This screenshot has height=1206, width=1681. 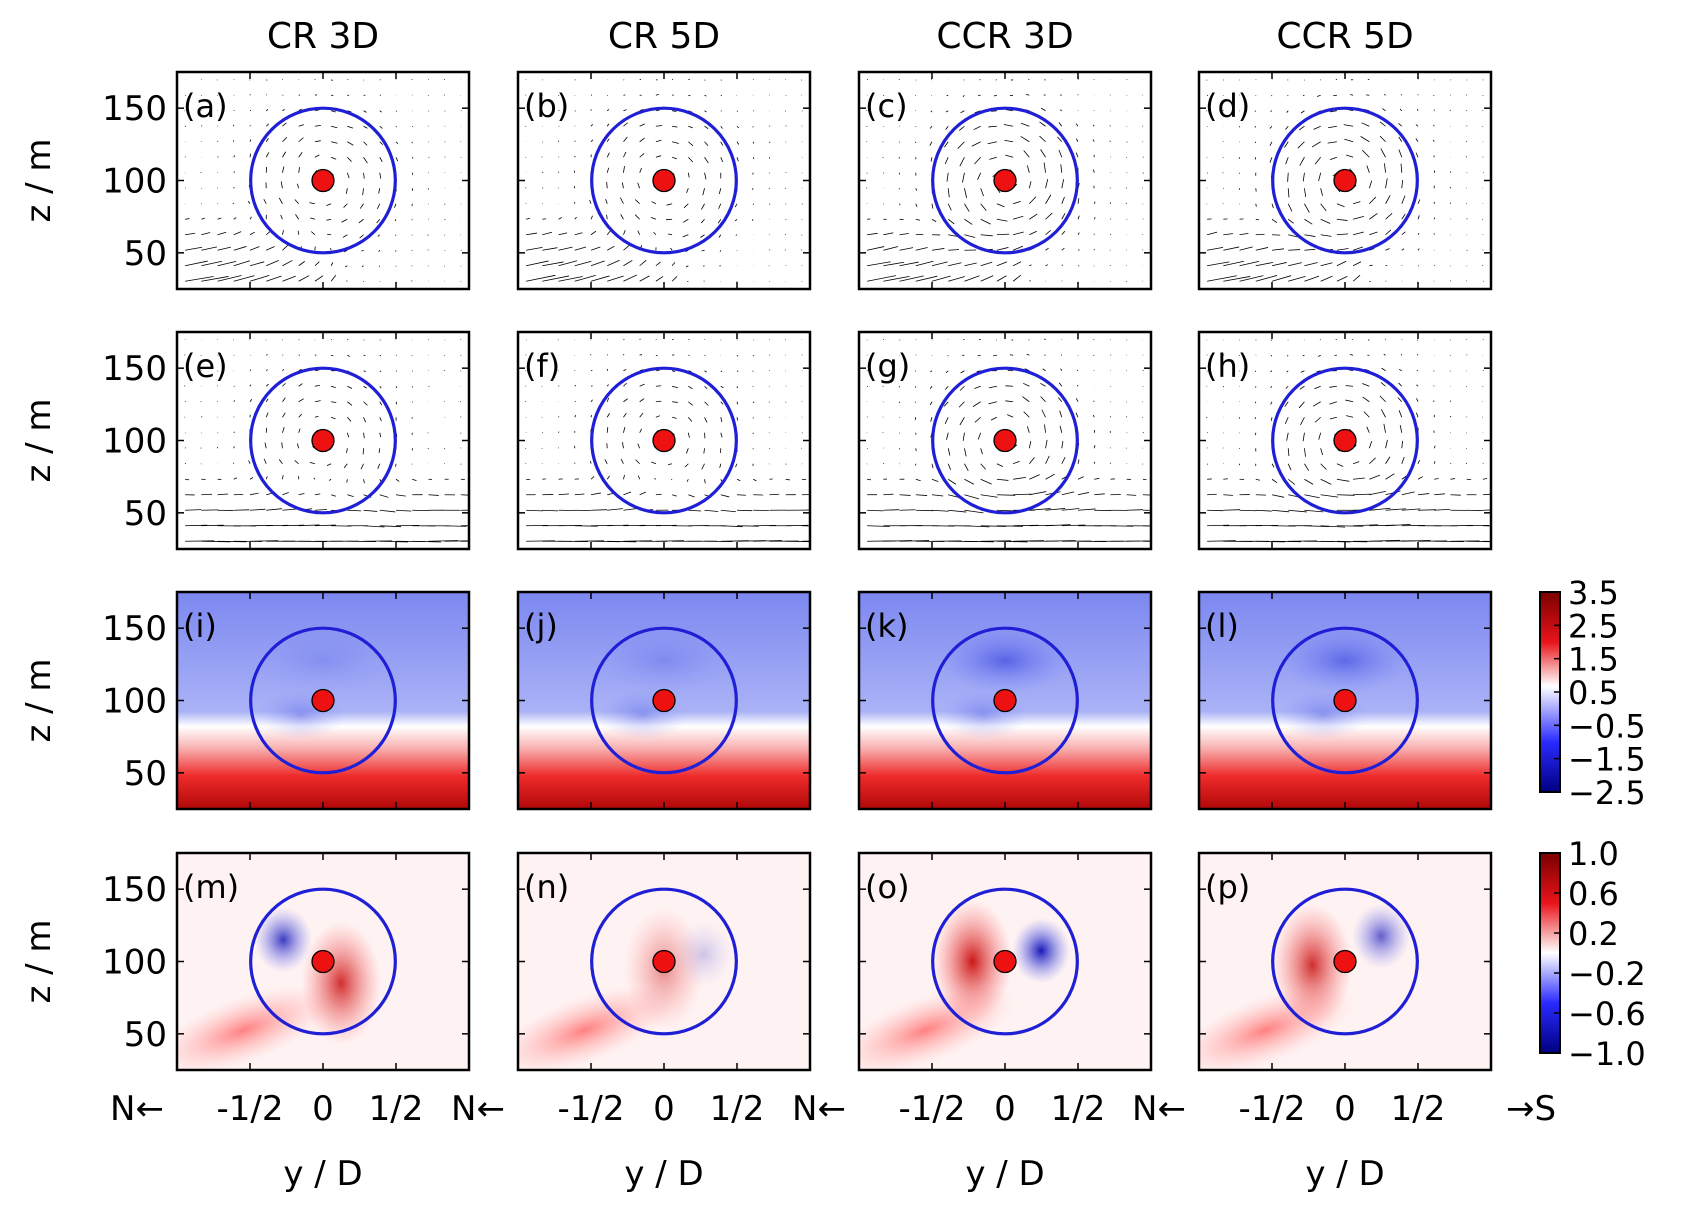 I want to click on colorbar-tick-label: 2.5, so click(x=1593, y=626).